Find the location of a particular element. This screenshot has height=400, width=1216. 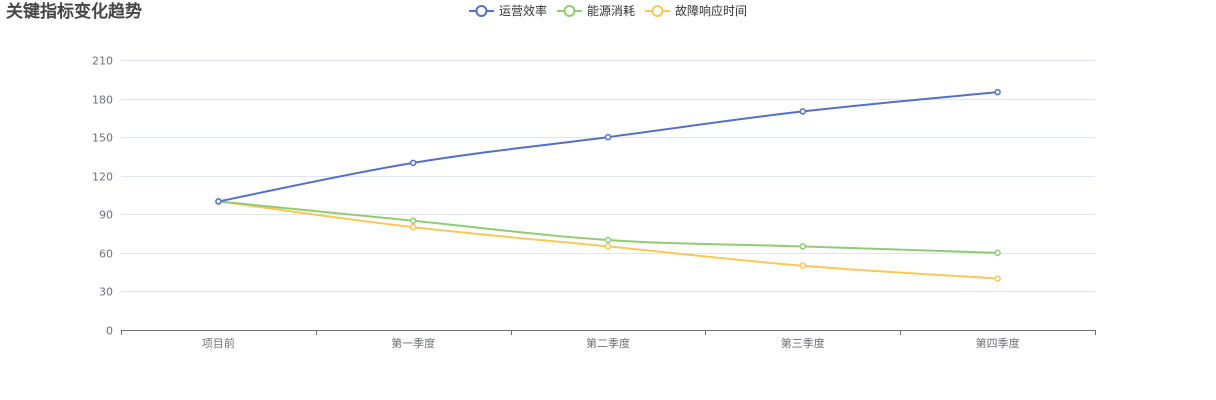

legend-label: 故障响应时间 is located at coordinates (711, 10).